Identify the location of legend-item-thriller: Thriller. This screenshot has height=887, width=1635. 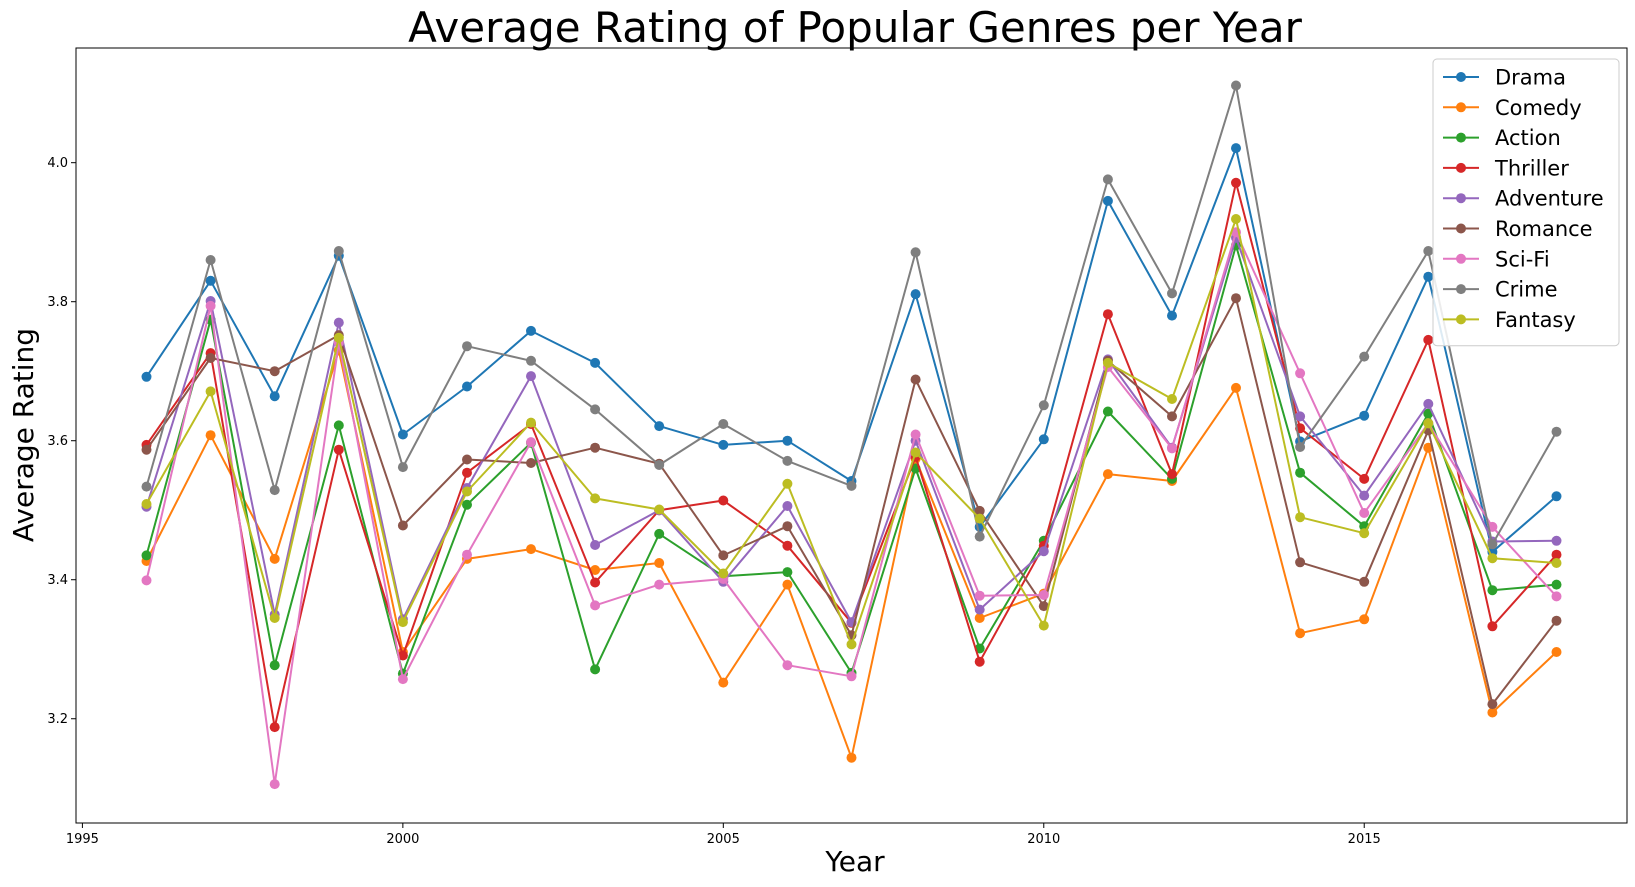
(1506, 168).